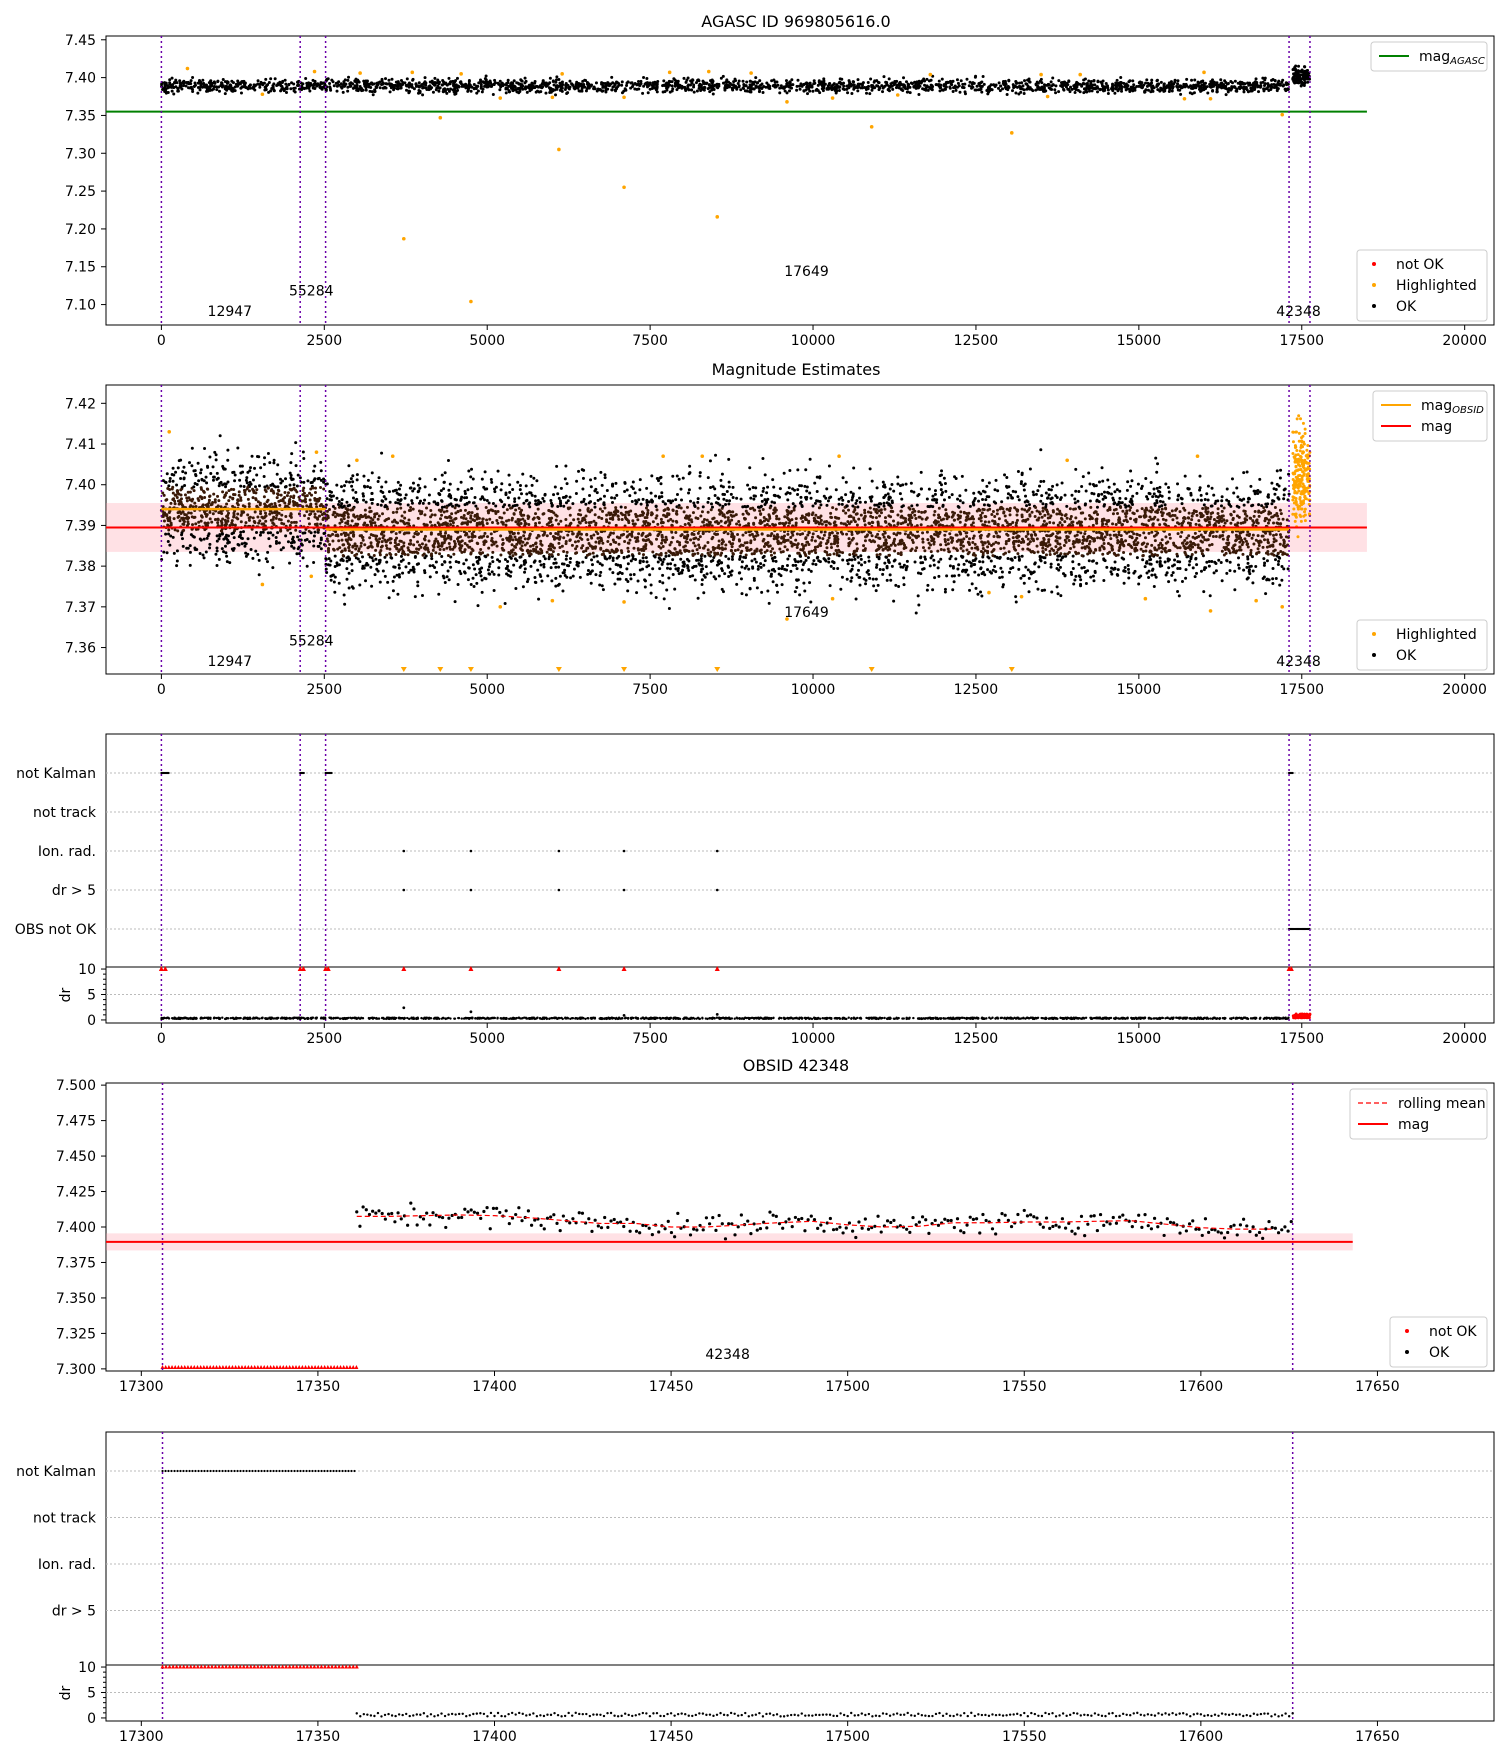 This screenshot has width=1500, height=1750. What do you see at coordinates (1464, 341) in the screenshot?
I see `x-tick-label: 20000` at bounding box center [1464, 341].